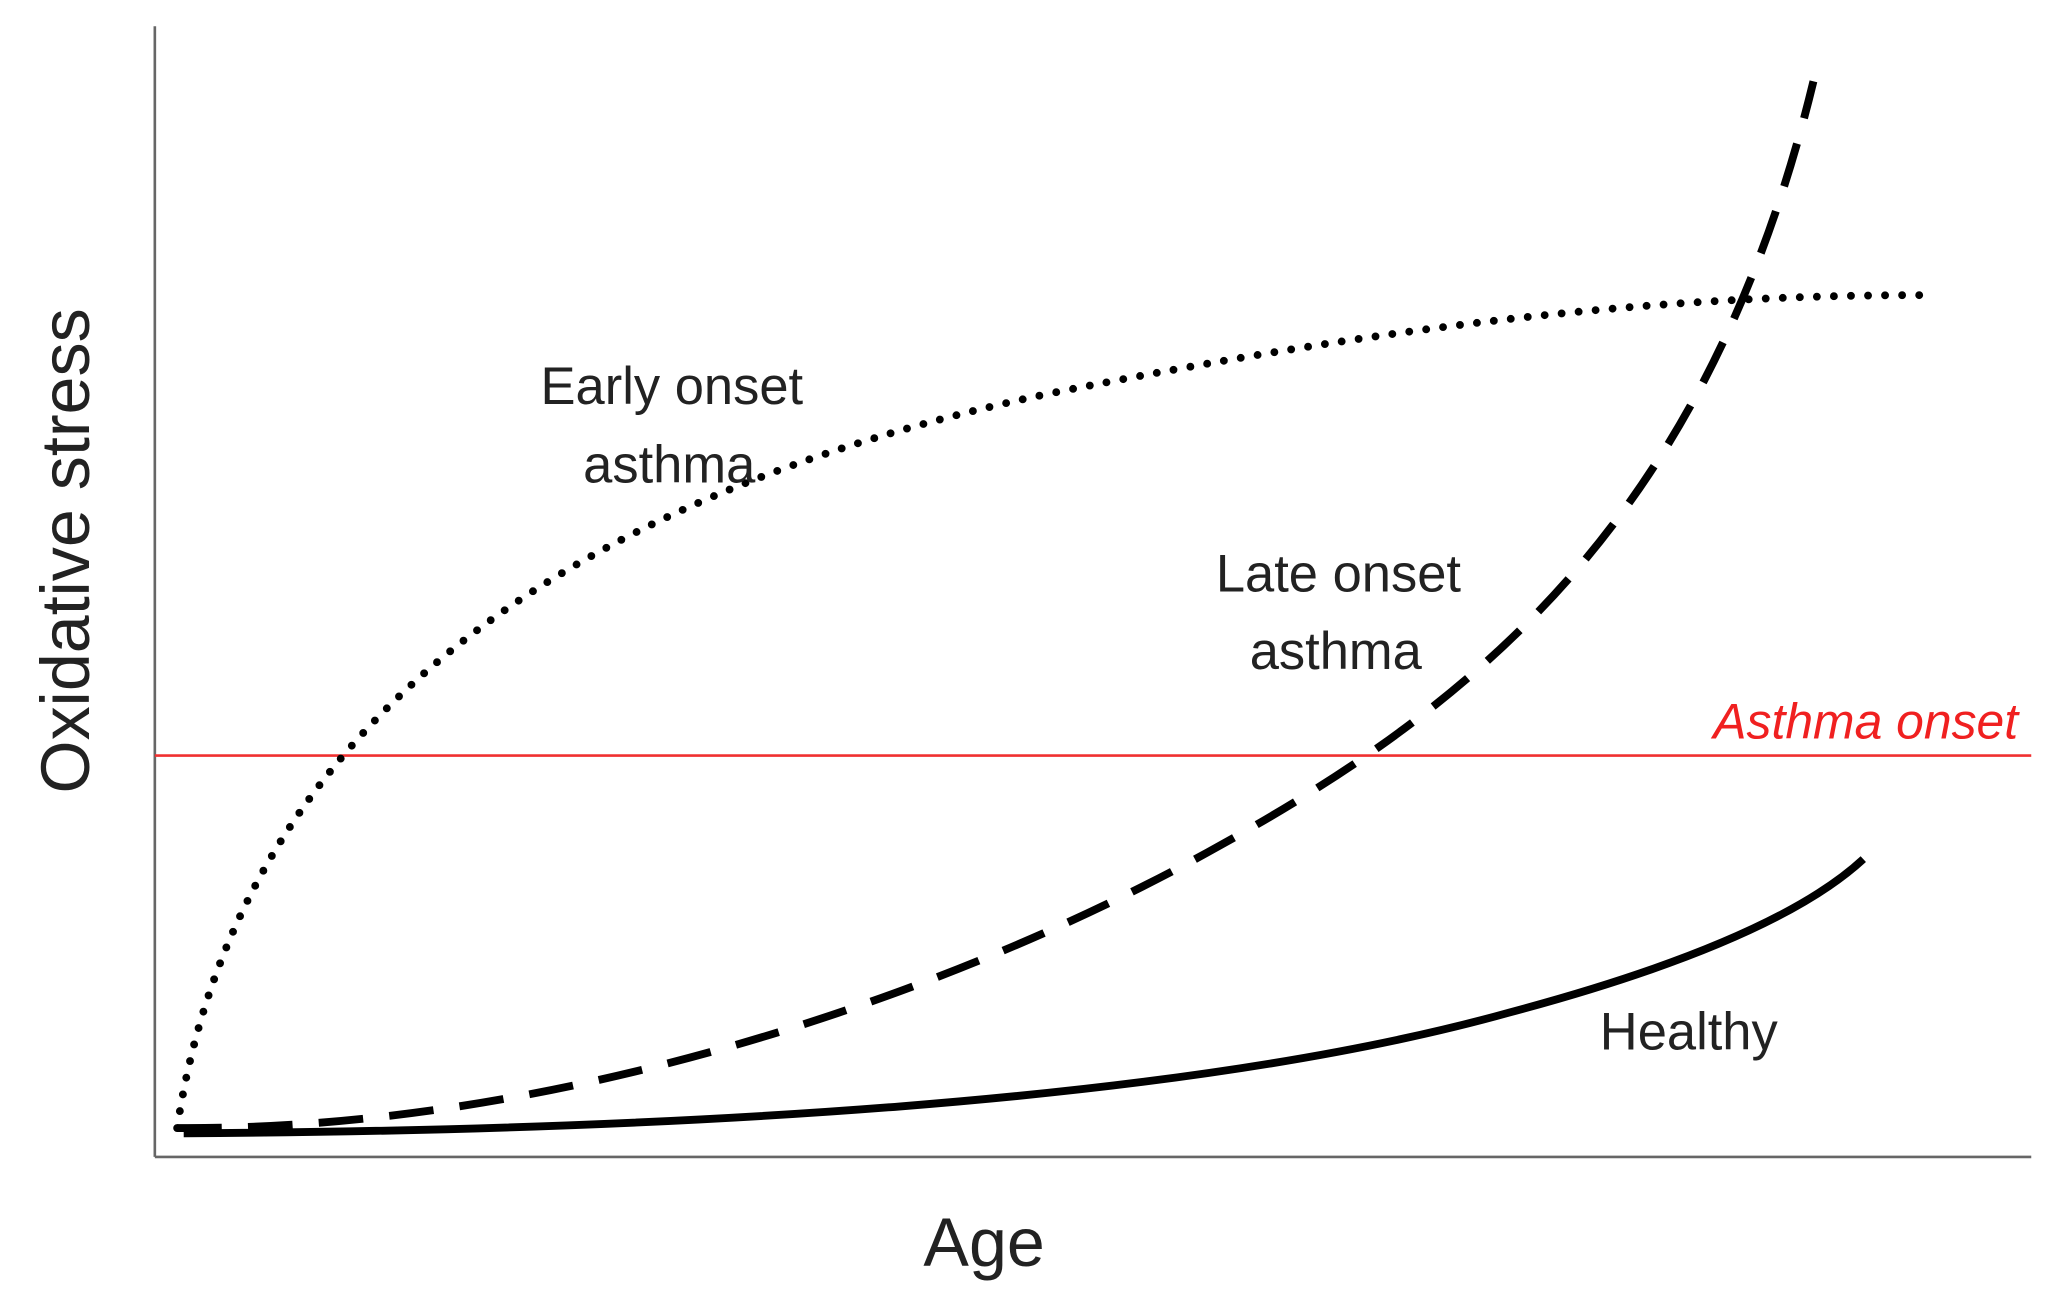  I want to click on threshold-label: Asthma onset, so click(1865, 721).